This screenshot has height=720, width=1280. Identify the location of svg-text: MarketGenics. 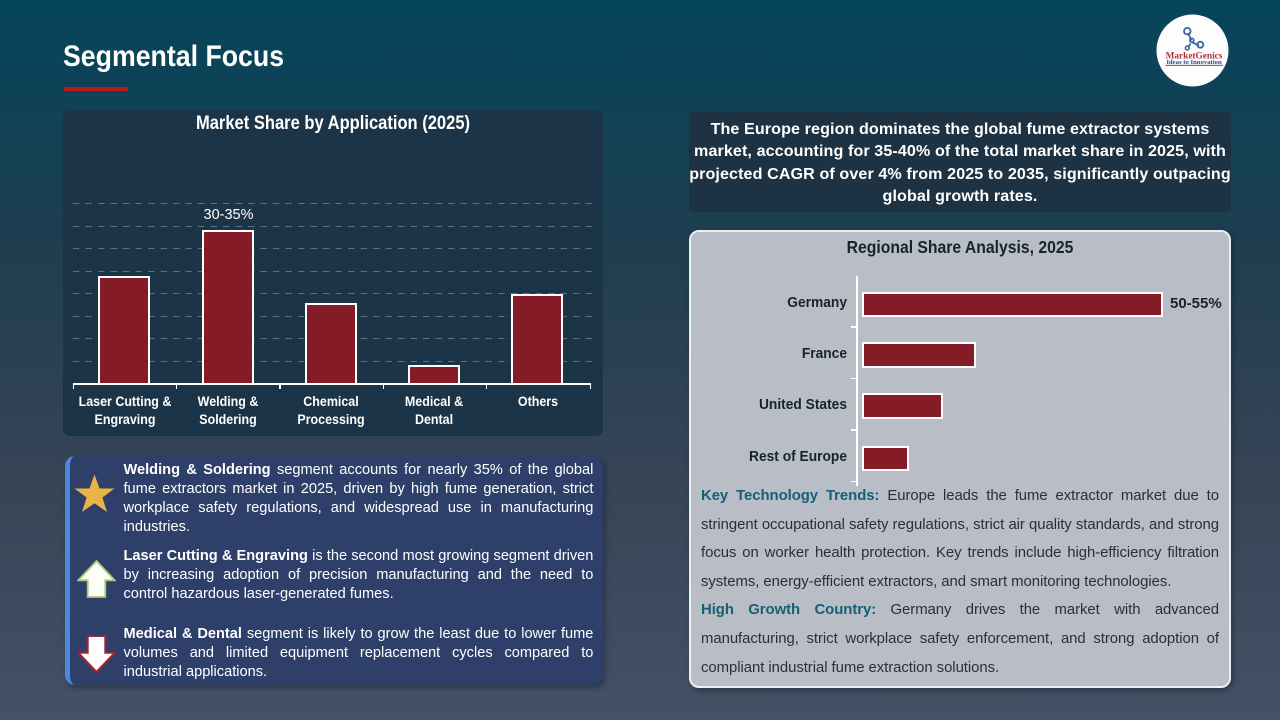
(1194, 56).